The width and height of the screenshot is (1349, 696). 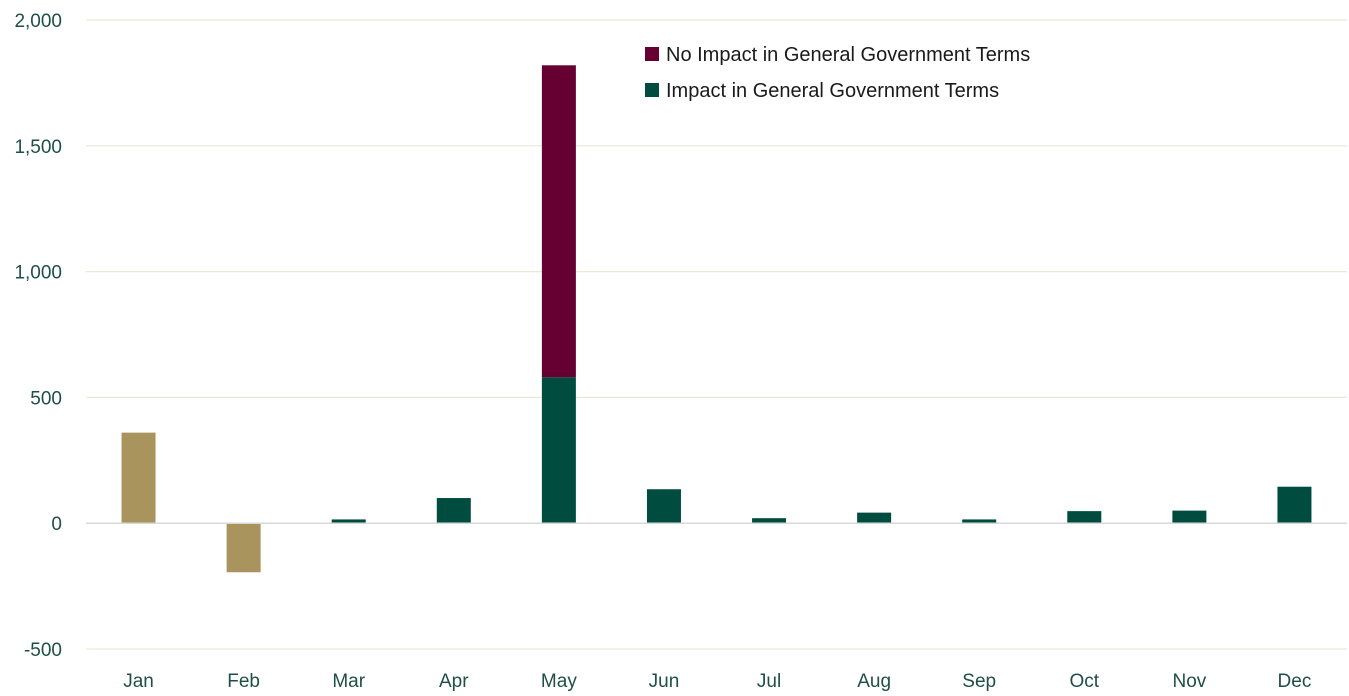 I want to click on x-tick-label: May, so click(x=559, y=681).